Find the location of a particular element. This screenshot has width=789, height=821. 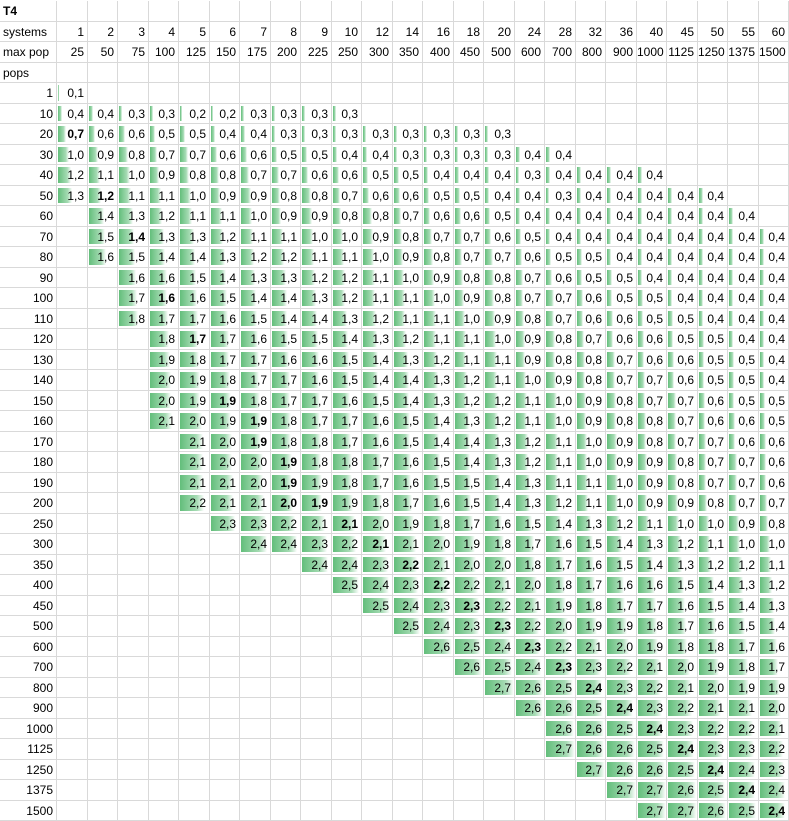

systems-header-cell: 1 is located at coordinates (72, 32).